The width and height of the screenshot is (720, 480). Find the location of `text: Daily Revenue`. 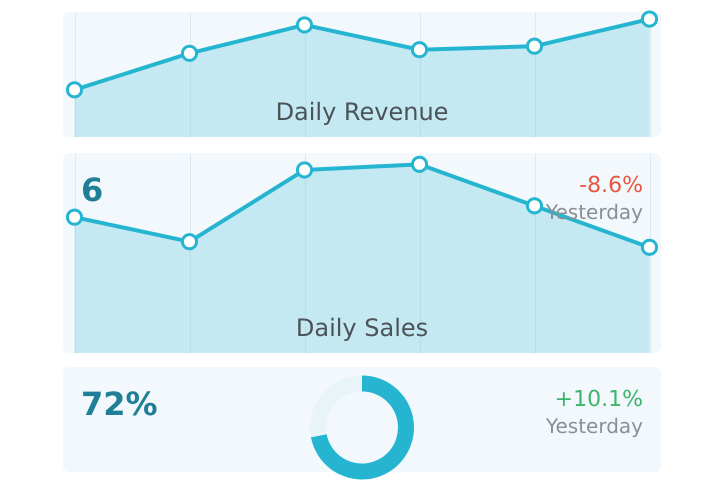

text: Daily Revenue is located at coordinates (362, 112).